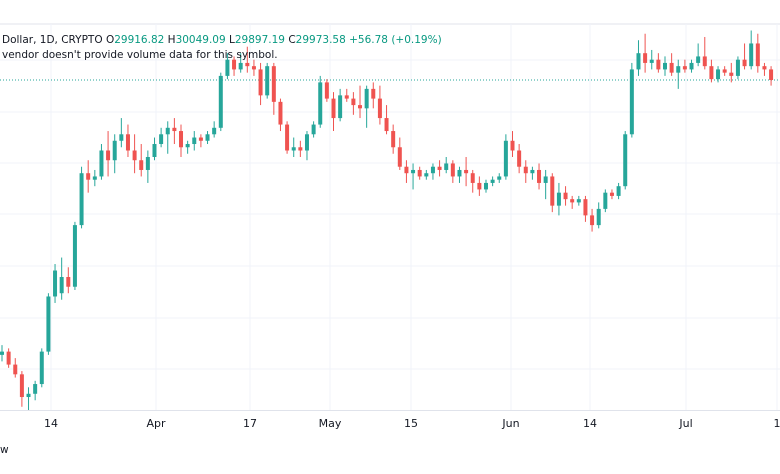 This screenshot has height=474, width=780. What do you see at coordinates (156, 423) in the screenshot?
I see `x-tick-label: Apr` at bounding box center [156, 423].